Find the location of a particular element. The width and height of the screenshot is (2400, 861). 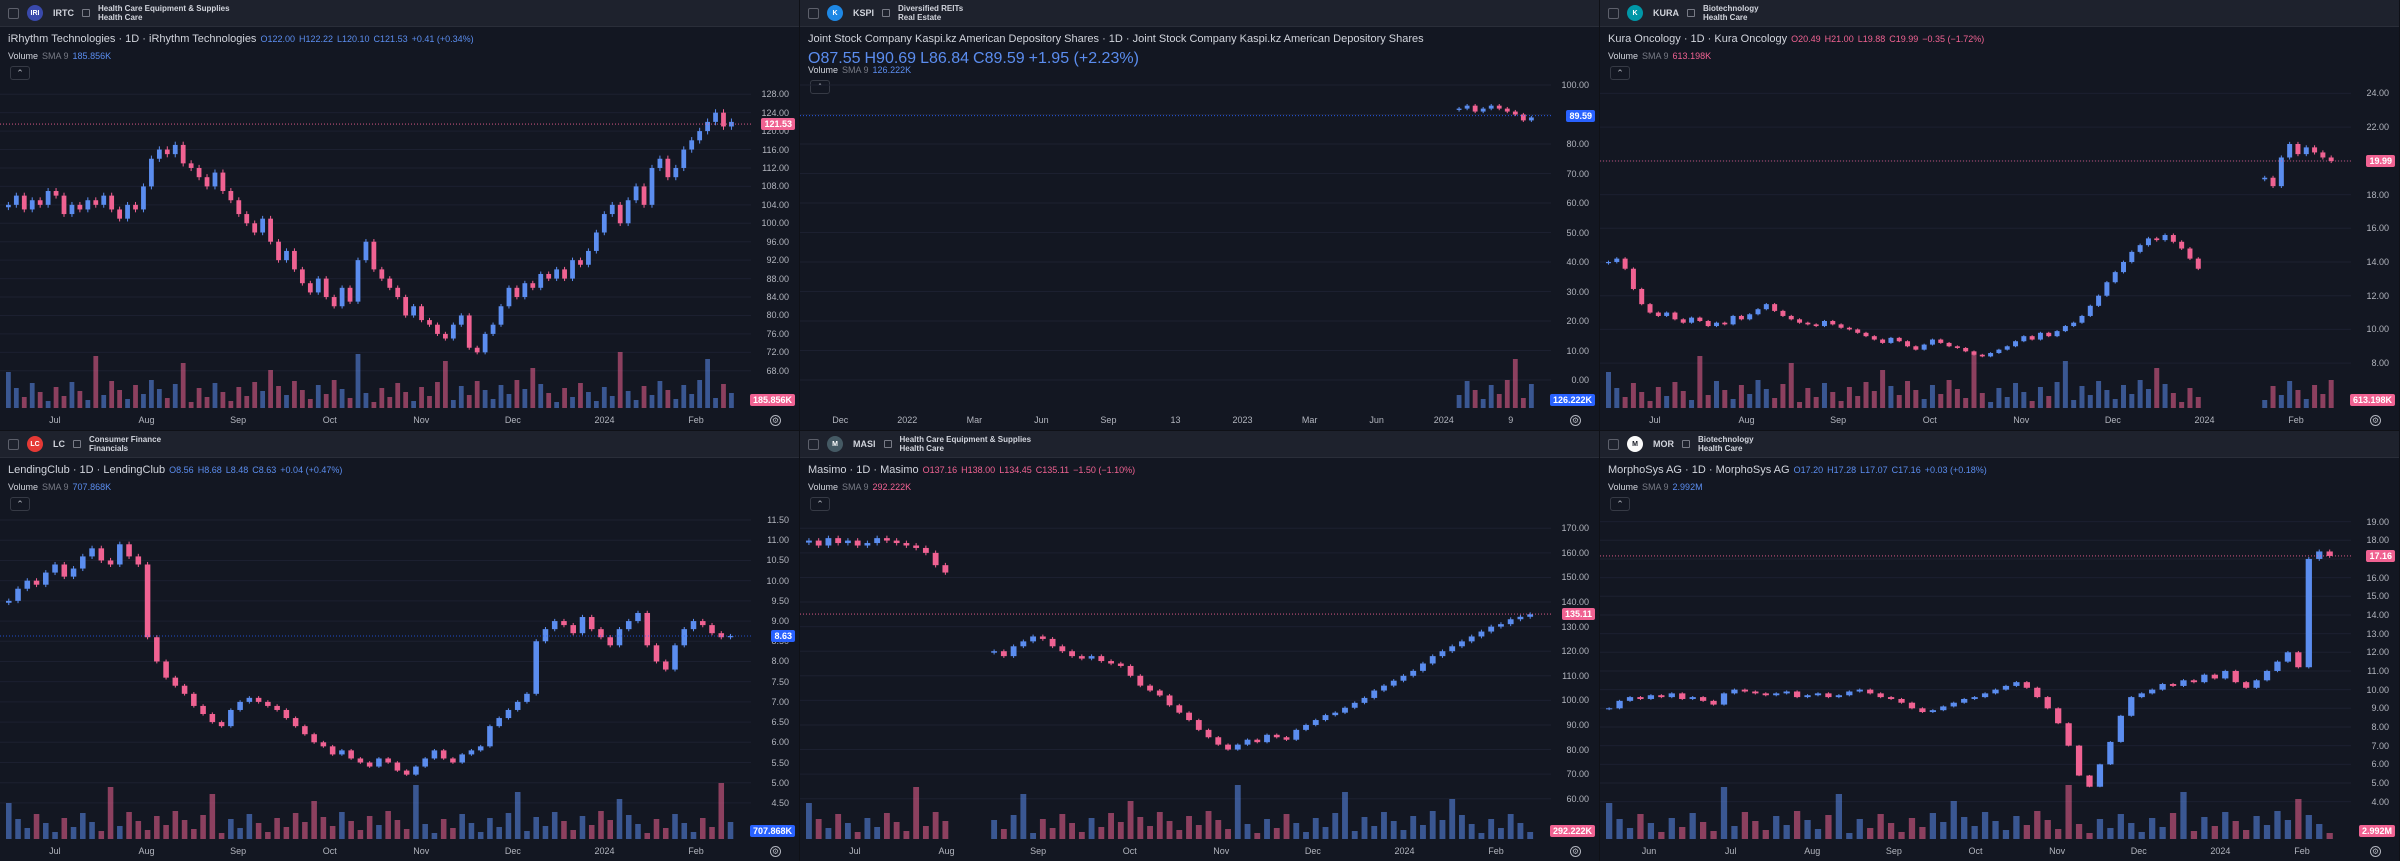

symbol-logo-icon: IRI is located at coordinates (35, 13).